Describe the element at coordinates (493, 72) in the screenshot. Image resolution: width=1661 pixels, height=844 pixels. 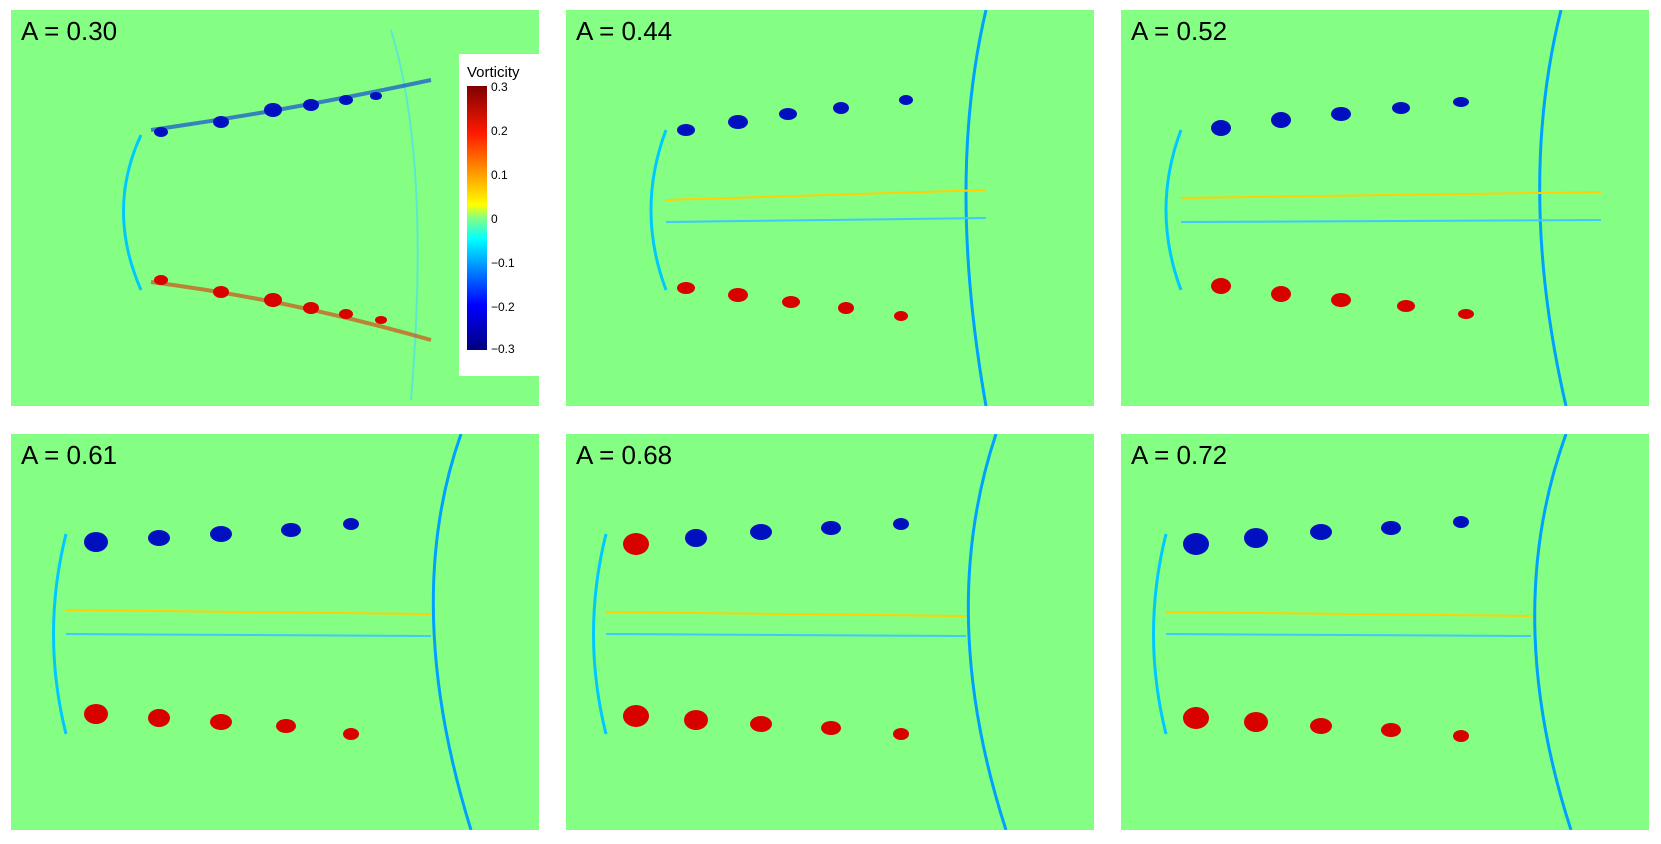
I see `colorbar-title: Vorticity` at that location.